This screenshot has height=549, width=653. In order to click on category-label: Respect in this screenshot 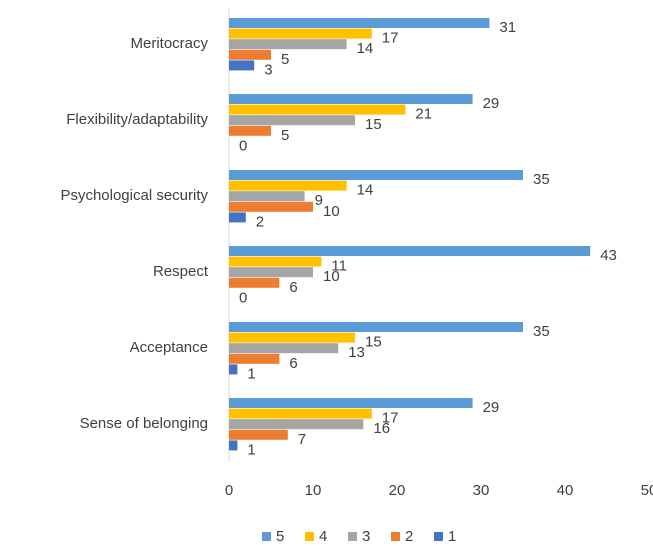, I will do `click(181, 271)`.